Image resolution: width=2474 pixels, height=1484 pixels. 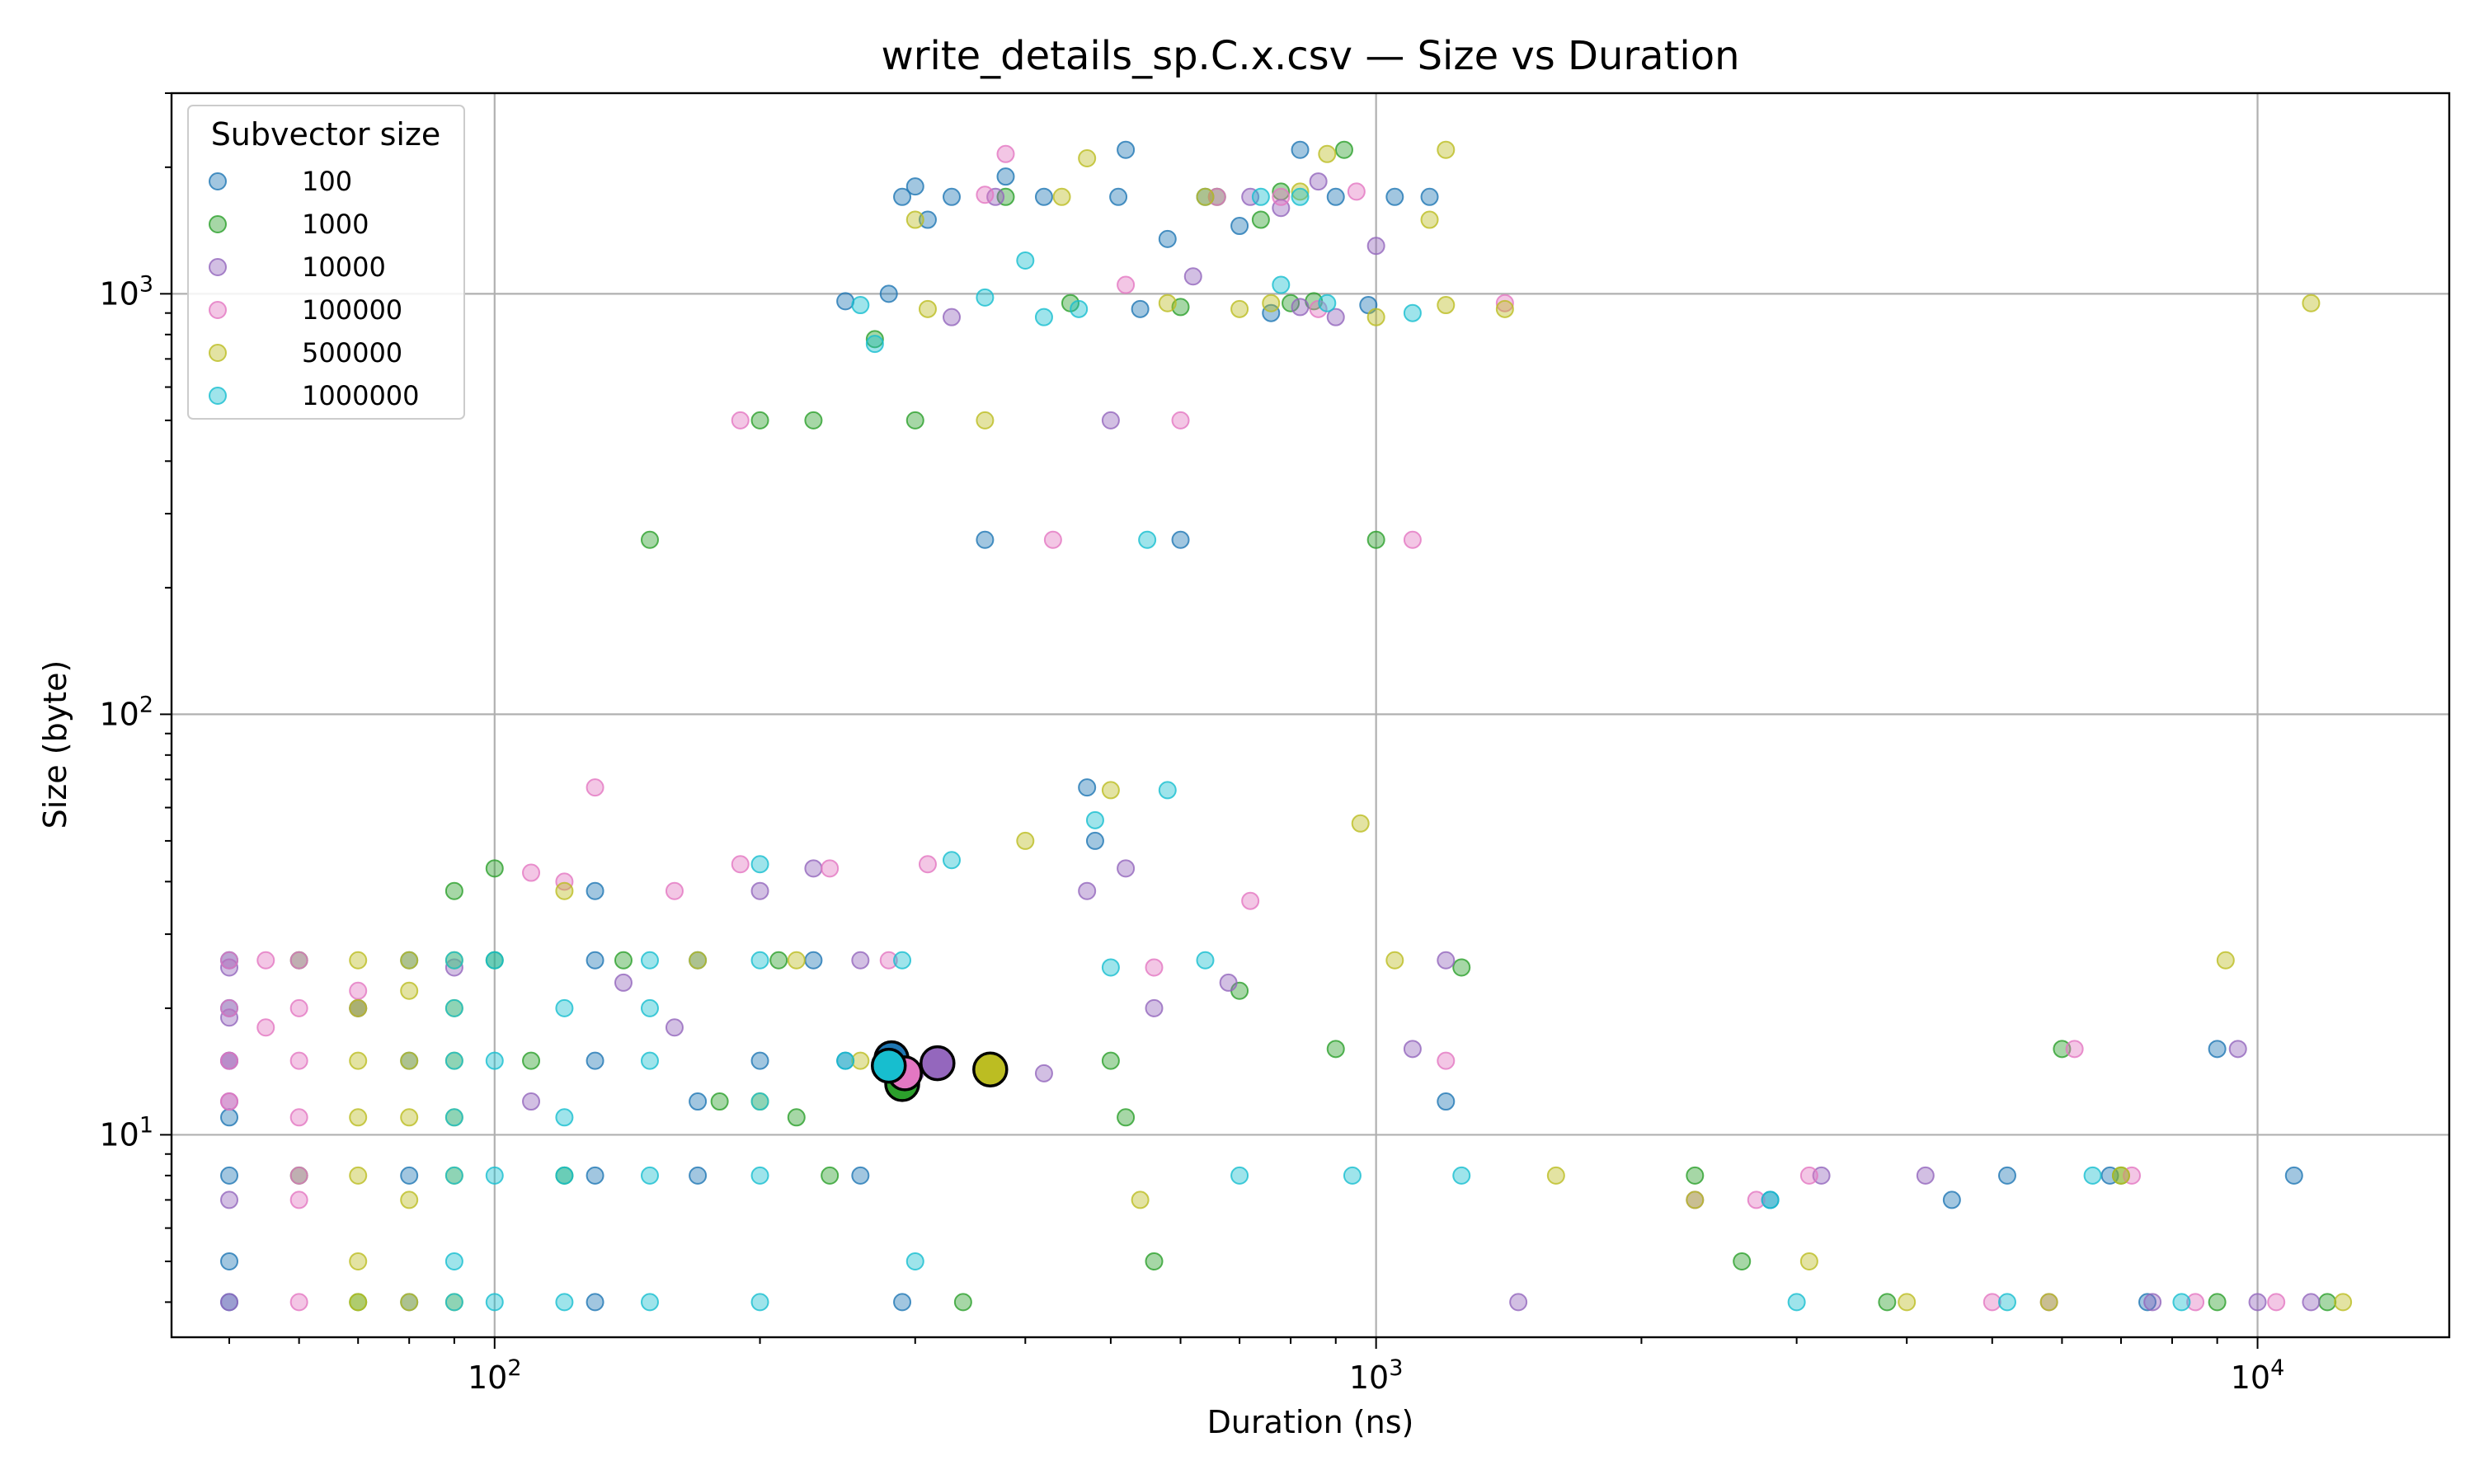 What do you see at coordinates (218, 396) in the screenshot?
I see `legend-marker` at bounding box center [218, 396].